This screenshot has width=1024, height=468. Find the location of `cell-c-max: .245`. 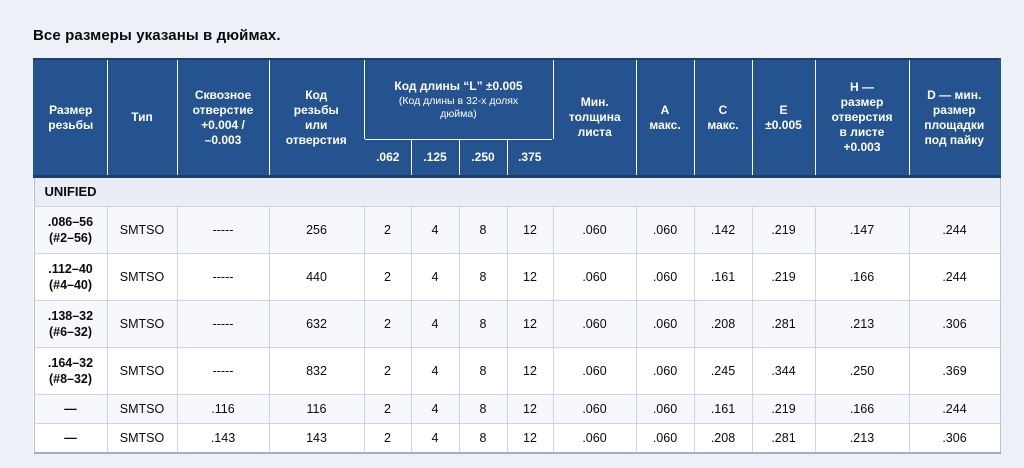

cell-c-max: .245 is located at coordinates (723, 371).